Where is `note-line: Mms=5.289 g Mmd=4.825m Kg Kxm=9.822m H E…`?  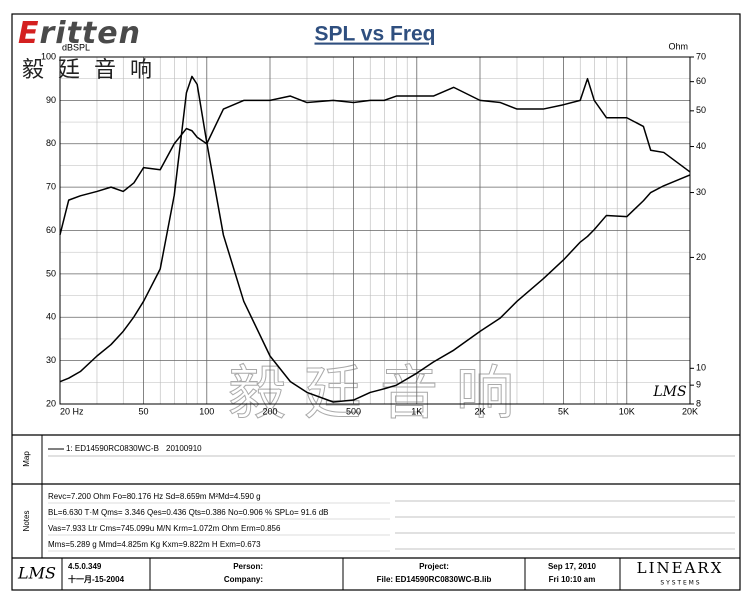
note-line: Mms=5.289 g Mmd=4.825m Kg Kxm=9.822m H E… is located at coordinates (154, 544).